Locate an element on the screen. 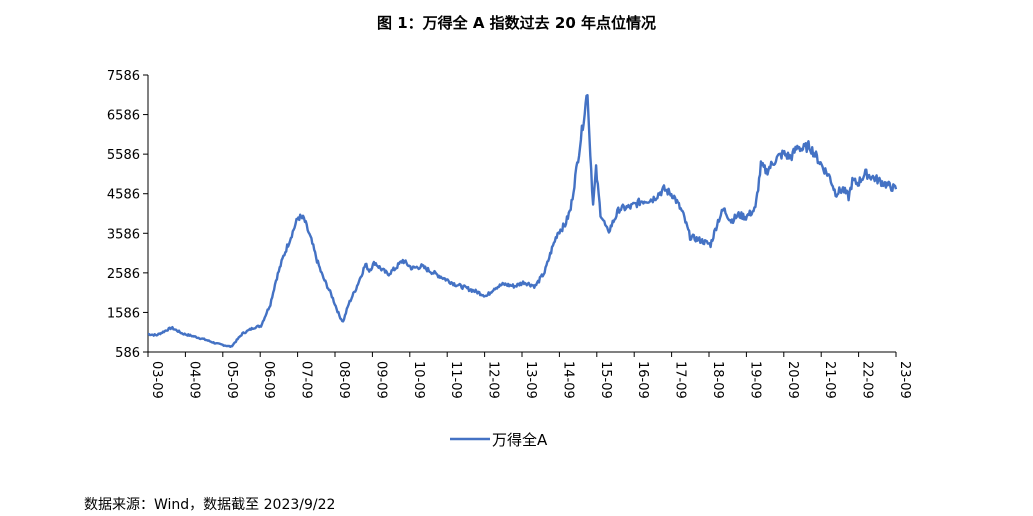  x-tick-label: 09-09 is located at coordinates (380, 380).